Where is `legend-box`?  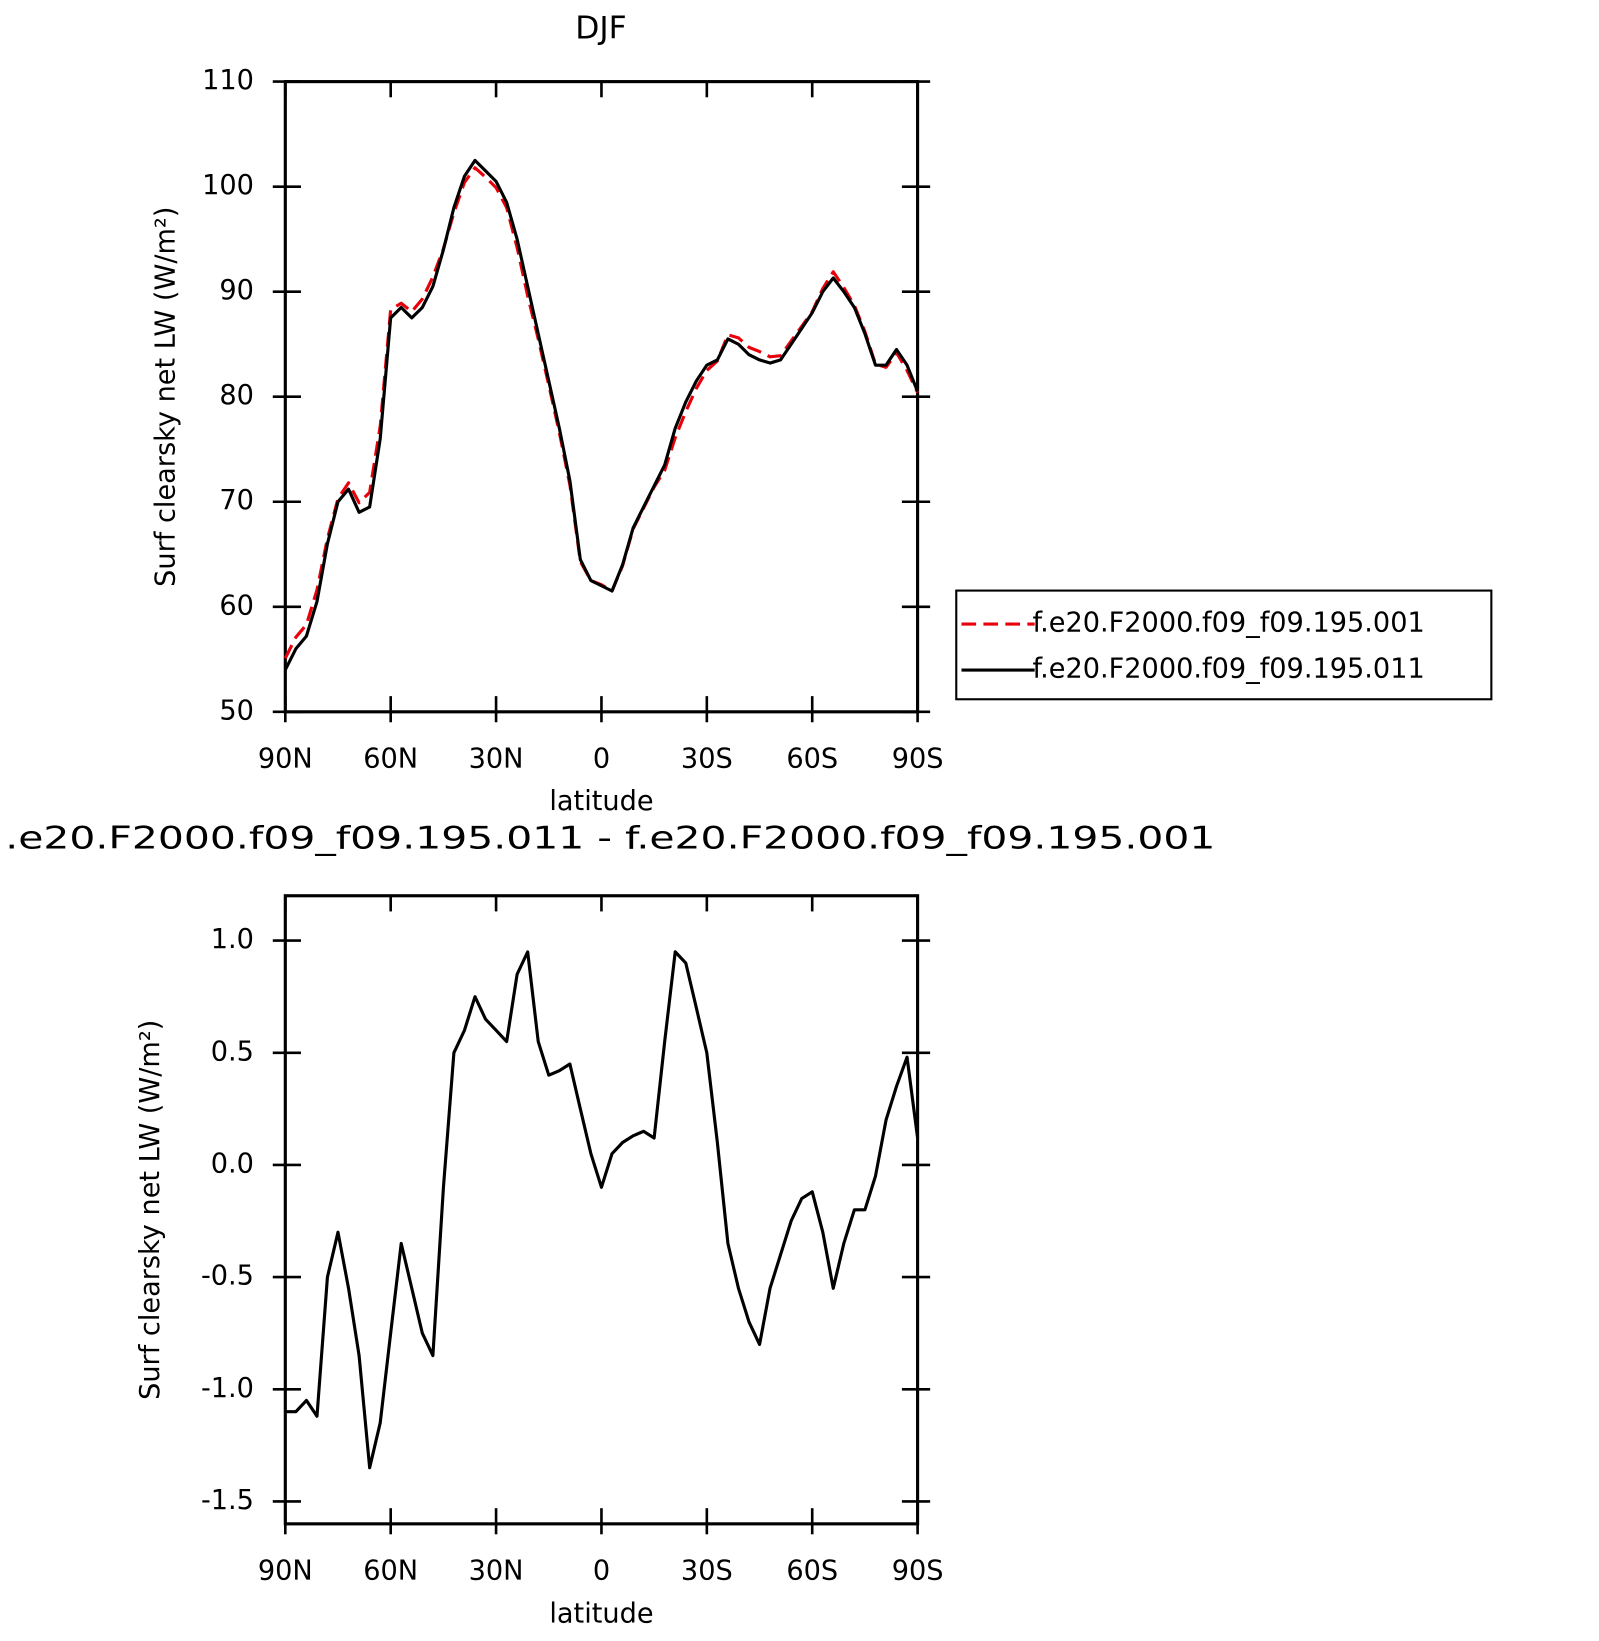 legend-box is located at coordinates (1224, 645).